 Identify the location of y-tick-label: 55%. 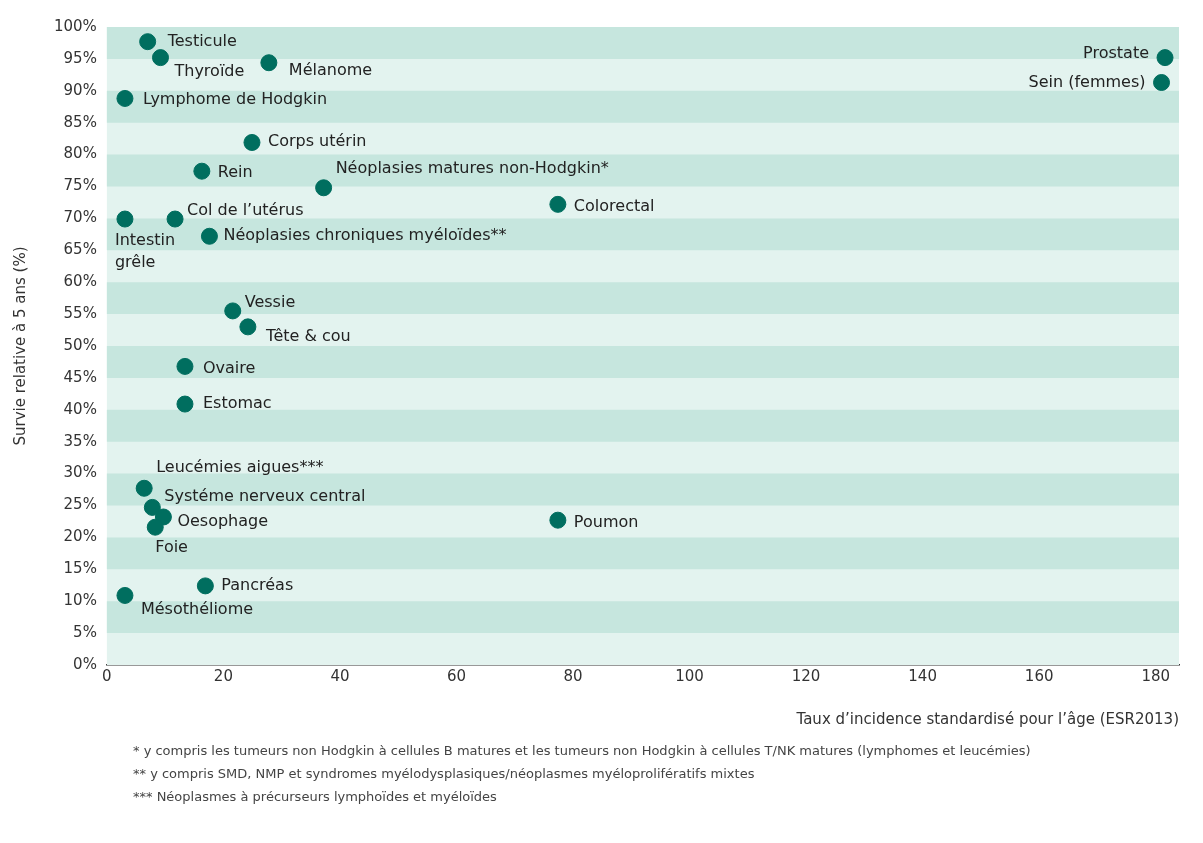
(80, 312).